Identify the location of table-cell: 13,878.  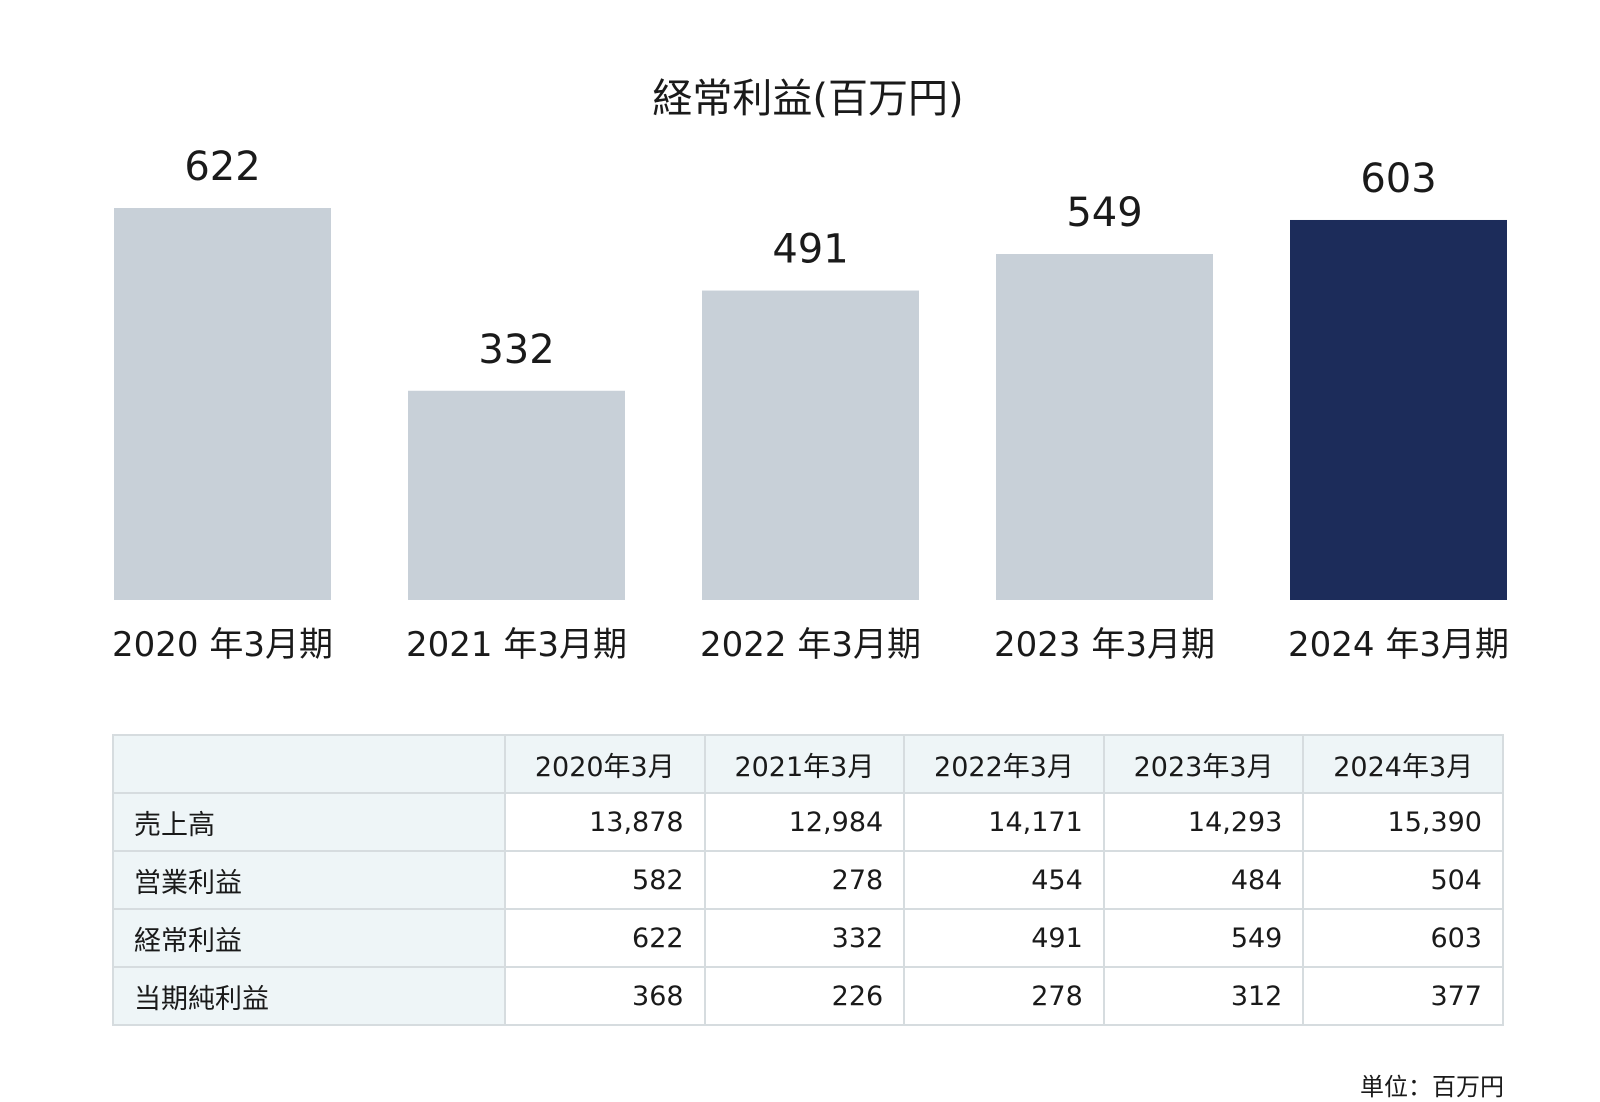
(605, 822).